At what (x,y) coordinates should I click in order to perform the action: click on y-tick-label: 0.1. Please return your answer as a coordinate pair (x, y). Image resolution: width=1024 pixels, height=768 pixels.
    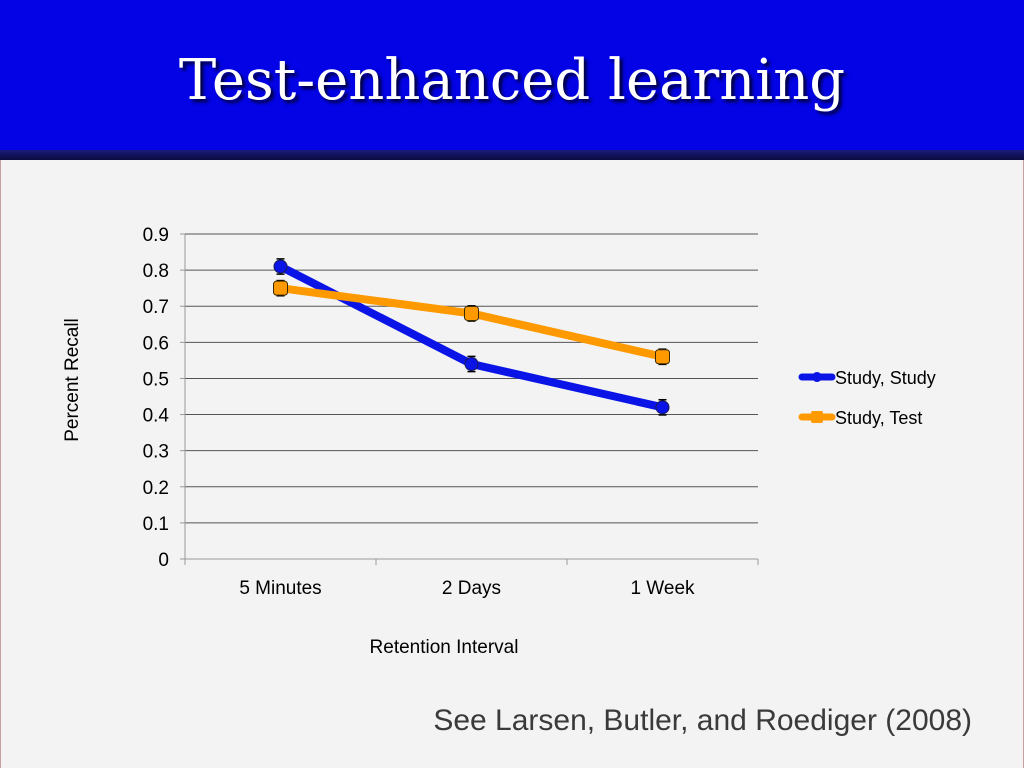
    Looking at the image, I should click on (156, 524).